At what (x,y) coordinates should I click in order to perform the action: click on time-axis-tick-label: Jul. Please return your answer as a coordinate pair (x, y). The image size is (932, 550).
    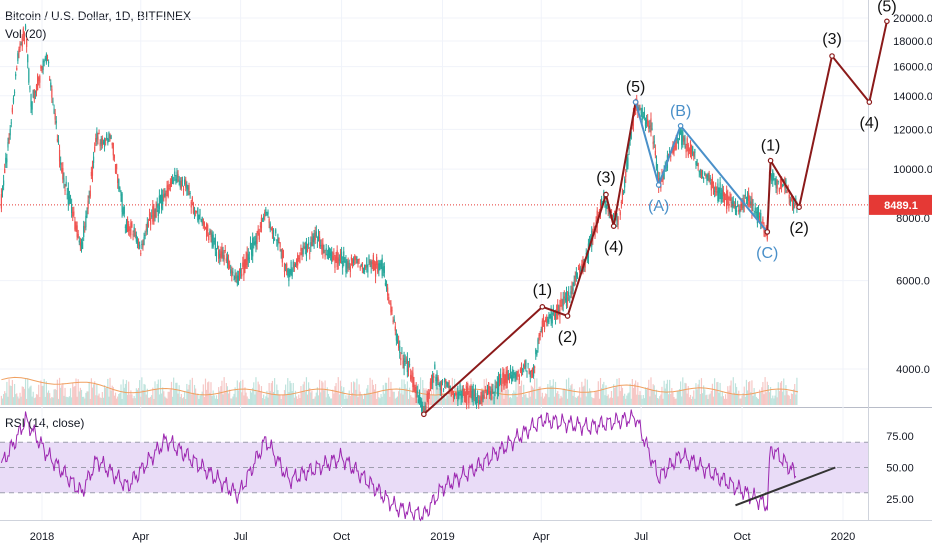
    Looking at the image, I should click on (241, 537).